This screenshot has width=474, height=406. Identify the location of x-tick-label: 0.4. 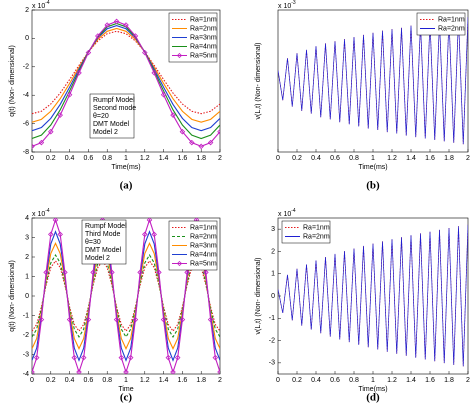
(70, 380).